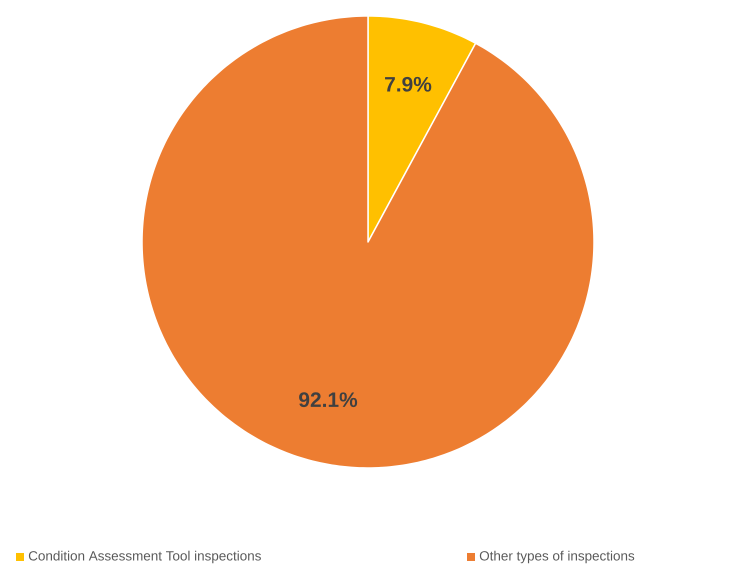 The image size is (738, 566). I want to click on legend-label: Condition Assessment Tool inspections, so click(144, 557).